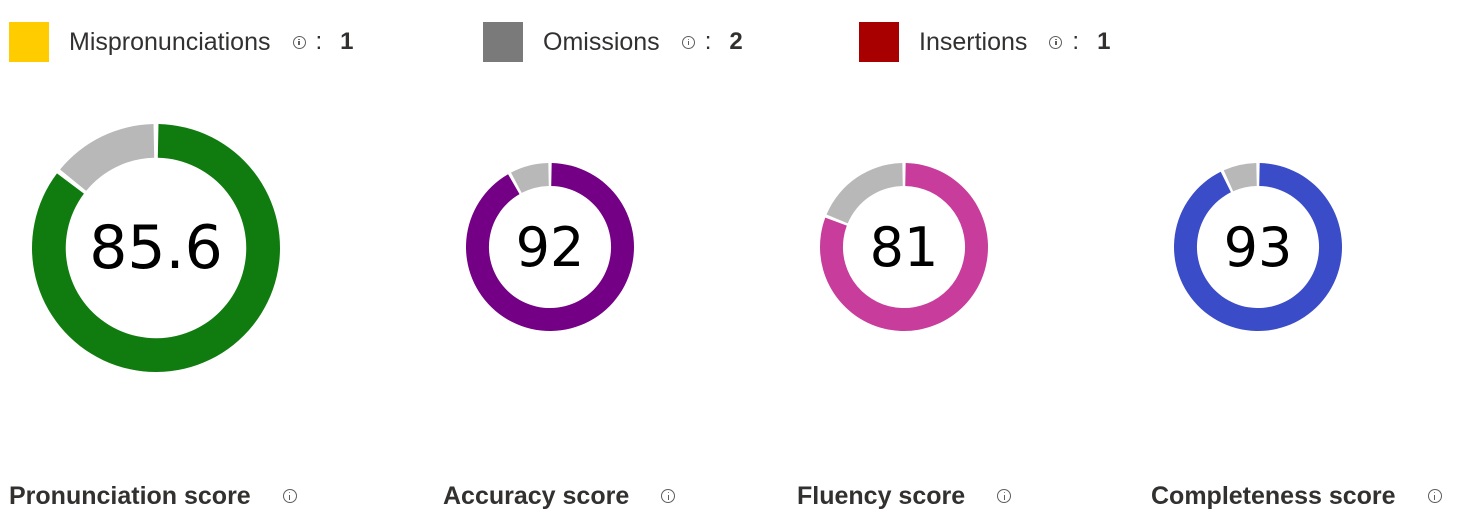 The width and height of the screenshot is (1458, 518). I want to click on completeness-score-remainder-arc, so click(1240, 177).